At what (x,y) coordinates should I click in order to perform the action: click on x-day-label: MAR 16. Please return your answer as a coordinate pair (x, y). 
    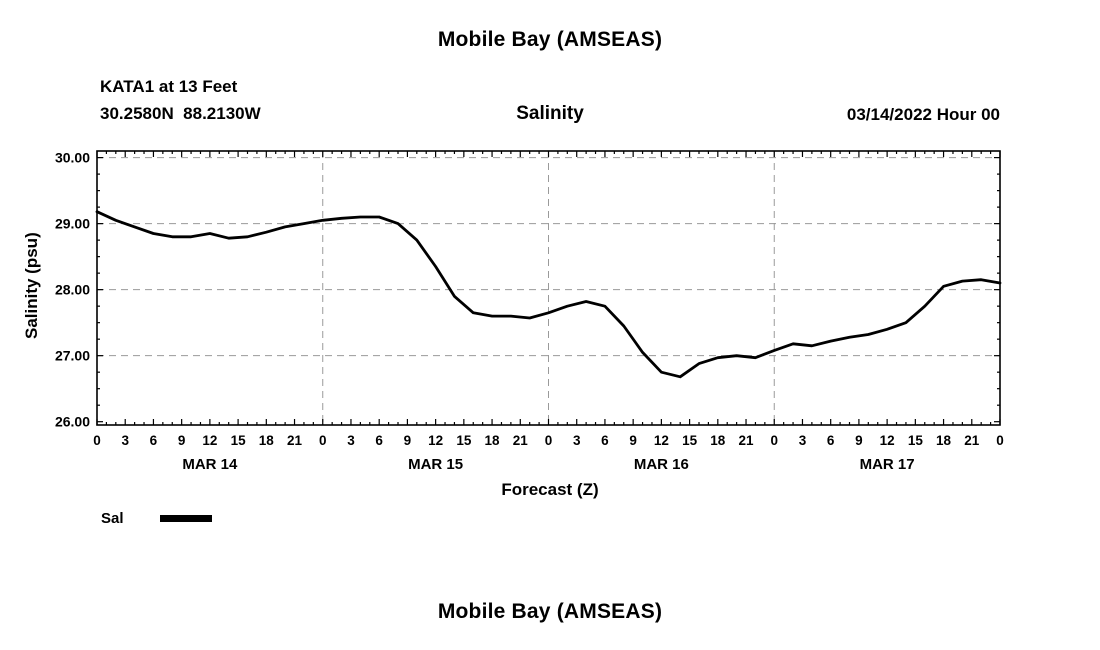
    Looking at the image, I should click on (661, 464).